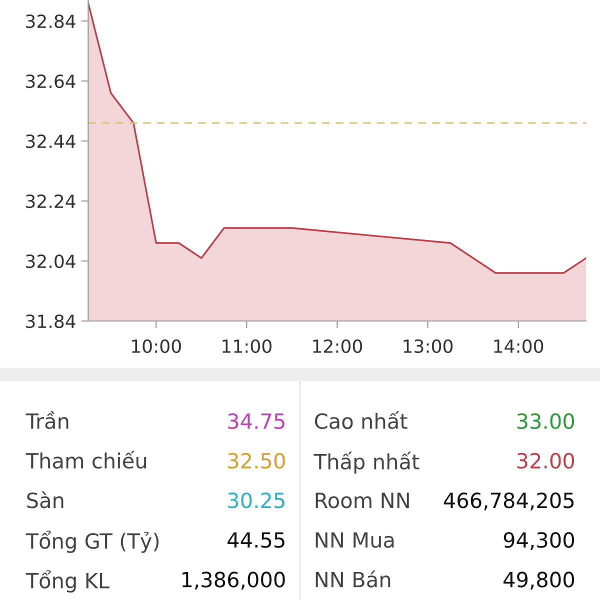 The image size is (600, 600). Describe the element at coordinates (355, 540) in the screenshot. I see `category-label: NN Mua` at that location.